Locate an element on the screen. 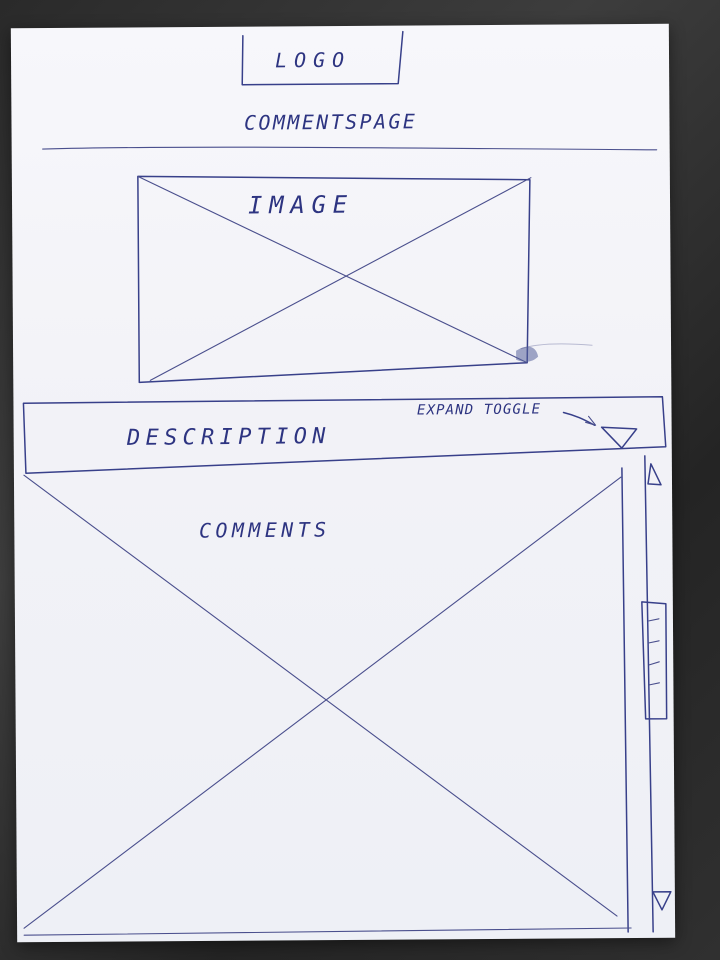  description-bar is located at coordinates (344, 435).